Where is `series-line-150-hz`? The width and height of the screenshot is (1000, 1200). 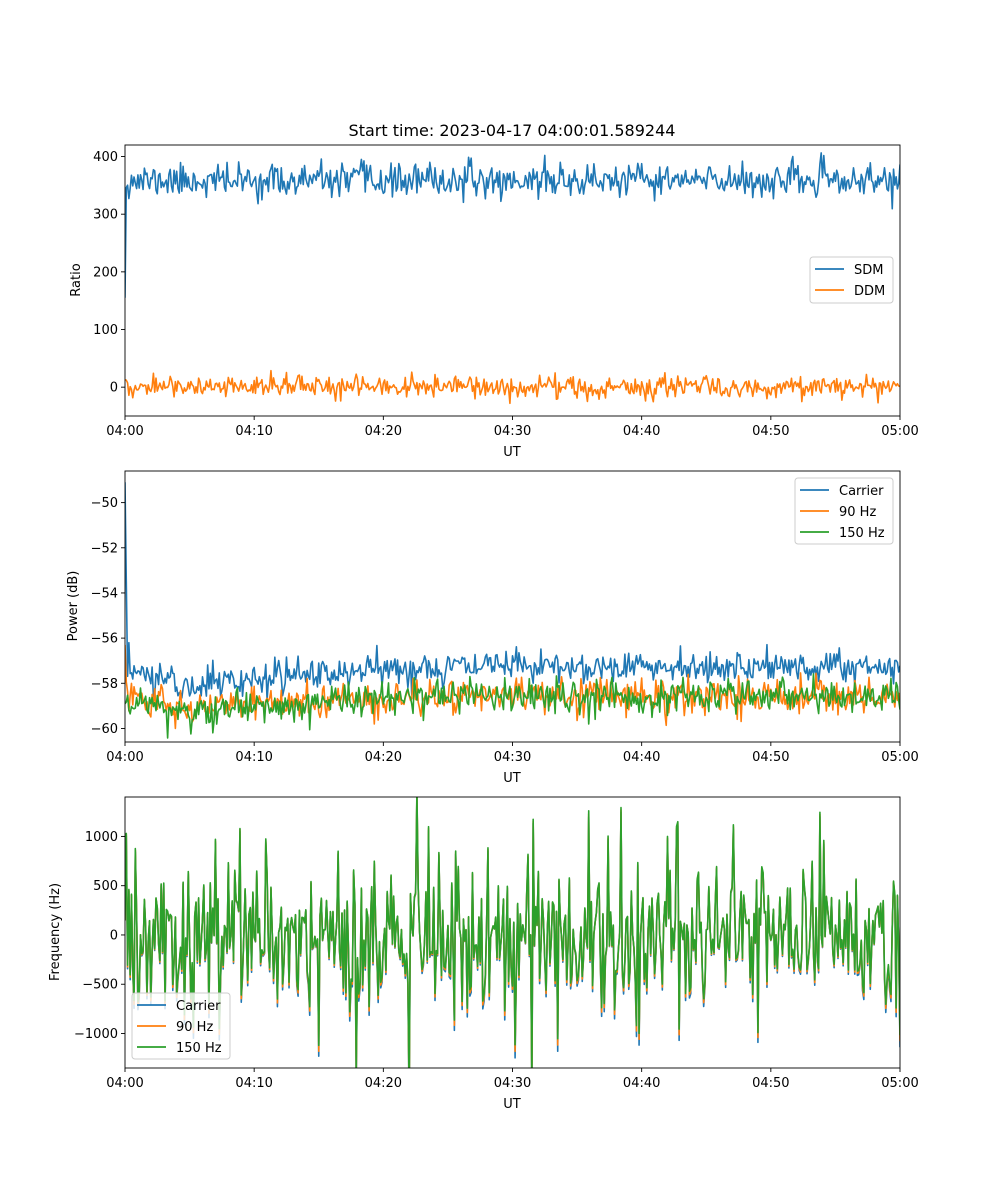 series-line-150-hz is located at coordinates (512, 706).